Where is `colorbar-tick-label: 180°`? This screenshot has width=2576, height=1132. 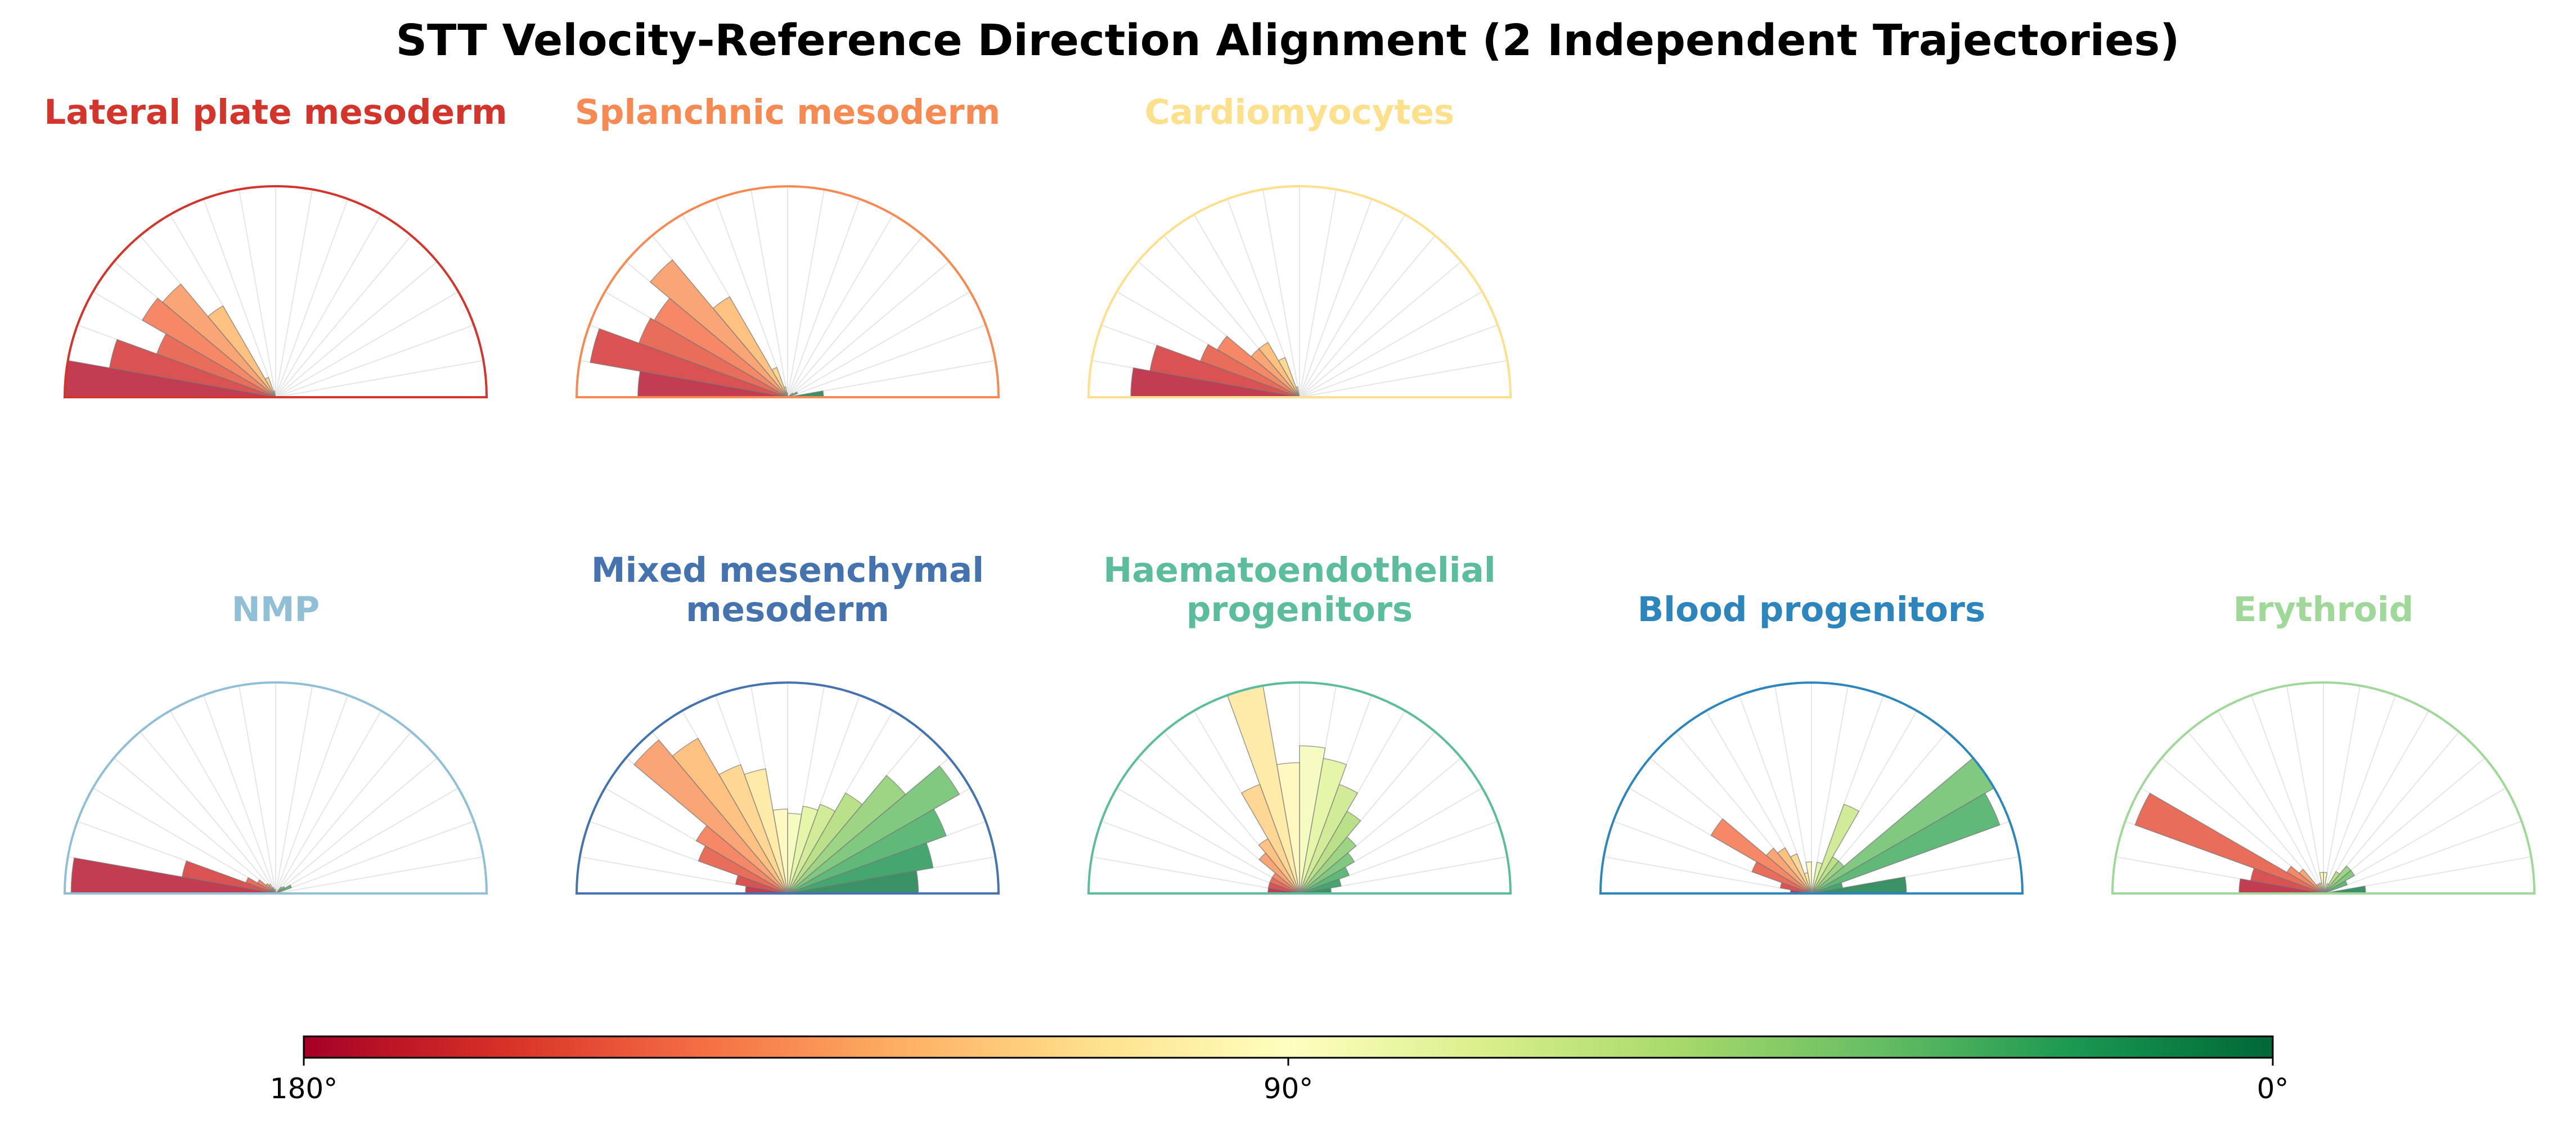 colorbar-tick-label: 180° is located at coordinates (304, 1088).